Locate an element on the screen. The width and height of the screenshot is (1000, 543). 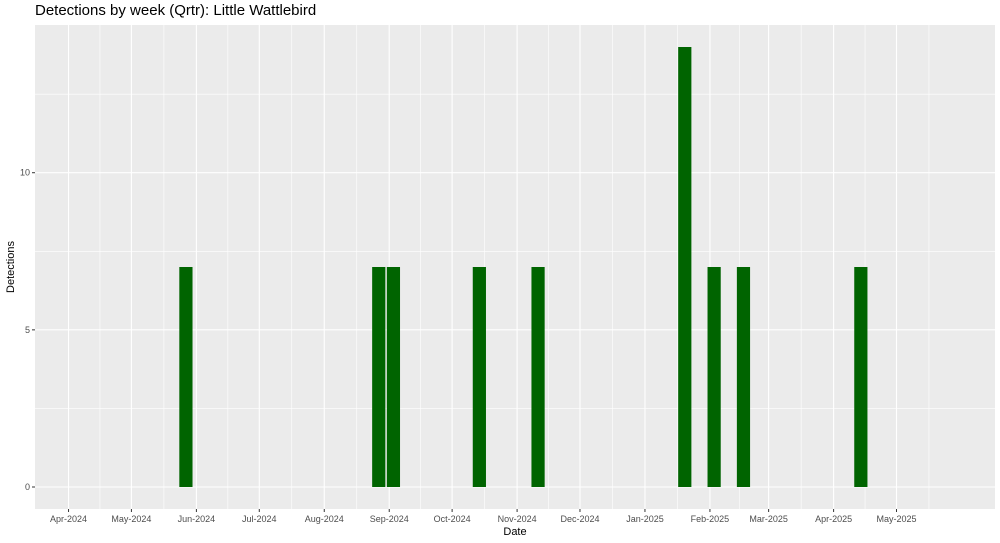
x-tick-label: Jul-2024 is located at coordinates (259, 519).